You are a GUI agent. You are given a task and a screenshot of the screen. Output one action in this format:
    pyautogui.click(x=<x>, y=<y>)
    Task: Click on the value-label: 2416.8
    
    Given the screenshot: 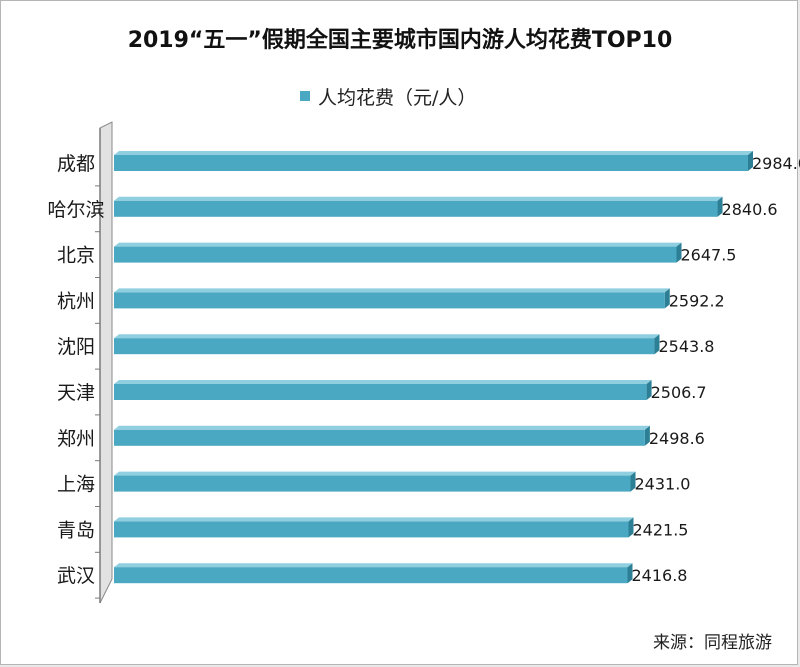 What is the action you would take?
    pyautogui.click(x=659, y=575)
    